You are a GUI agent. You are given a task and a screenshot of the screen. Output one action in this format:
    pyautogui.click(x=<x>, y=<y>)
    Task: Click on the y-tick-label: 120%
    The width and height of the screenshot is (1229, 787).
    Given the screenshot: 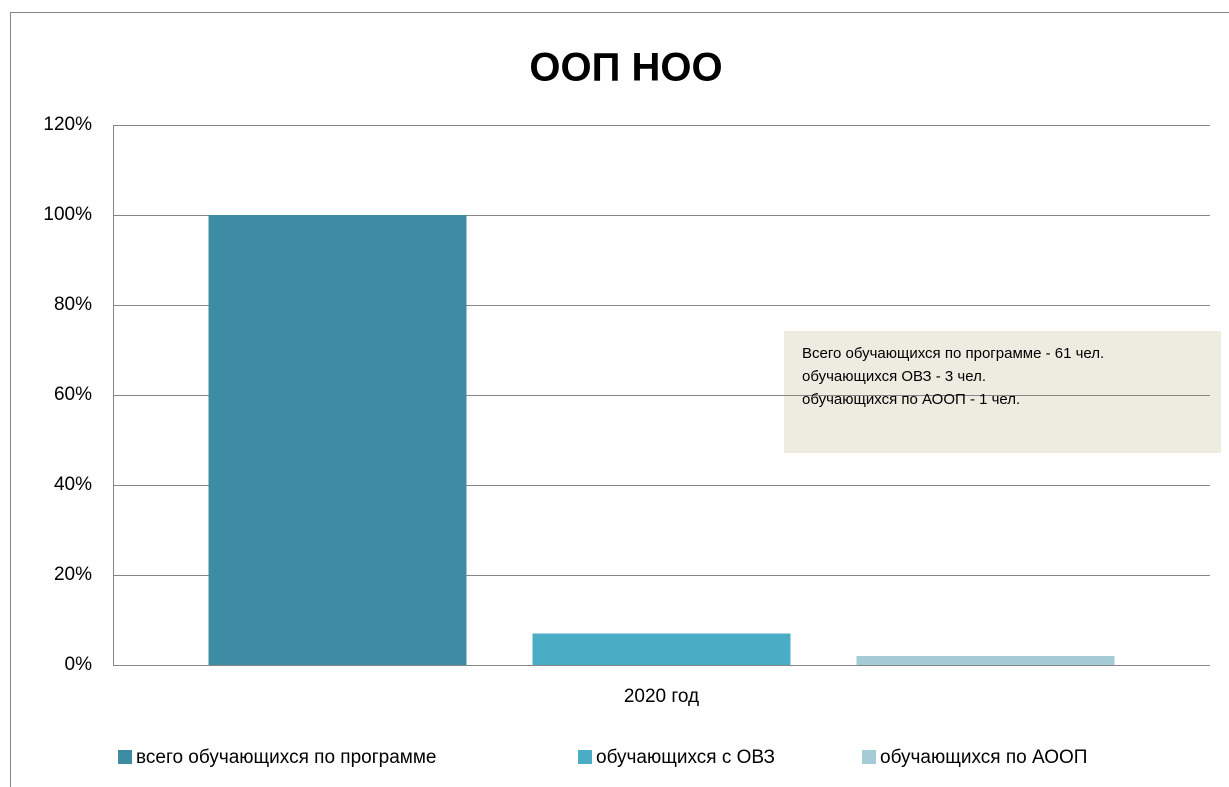 What is the action you would take?
    pyautogui.click(x=67, y=124)
    